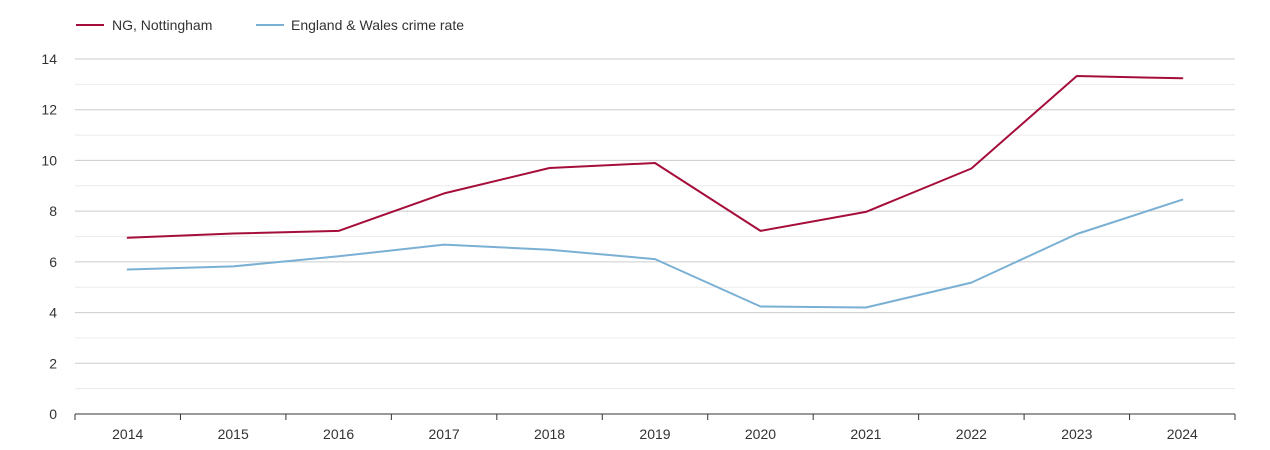 Image resolution: width=1270 pixels, height=450 pixels. I want to click on y-tick-label: 12, so click(49, 110).